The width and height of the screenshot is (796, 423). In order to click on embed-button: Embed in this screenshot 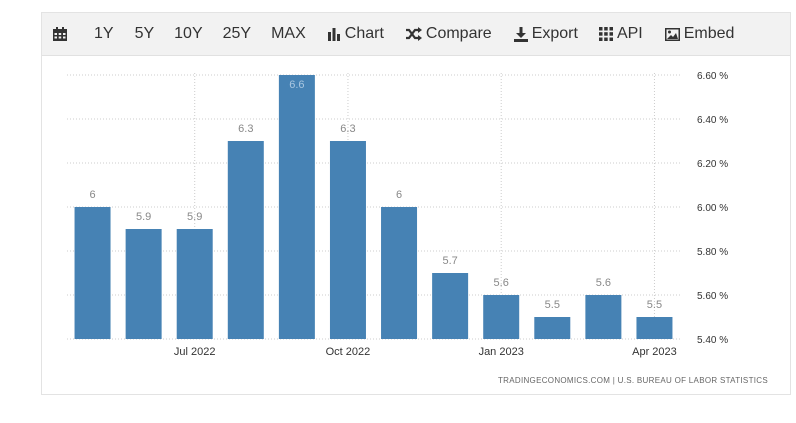, I will do `click(699, 34)`.